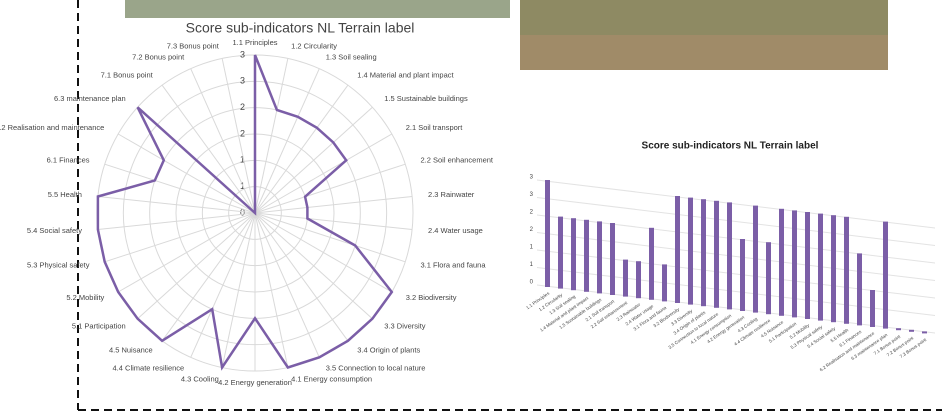  What do you see at coordinates (193, 46) in the screenshot?
I see `category-label: 7.3 Bonus point` at bounding box center [193, 46].